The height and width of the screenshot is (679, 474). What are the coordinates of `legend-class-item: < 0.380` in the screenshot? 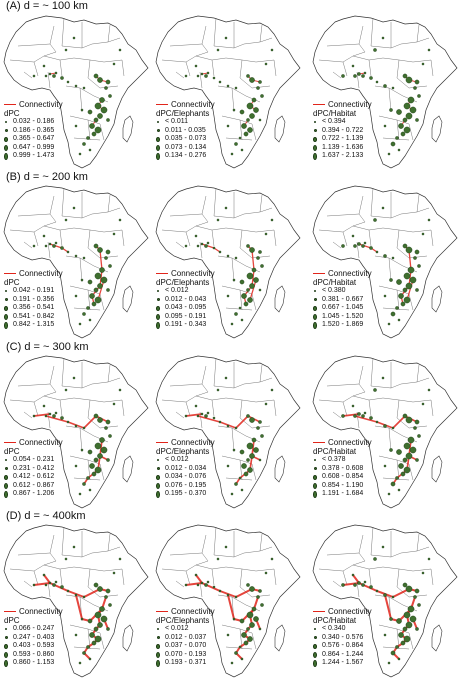 It's located at (342, 291).